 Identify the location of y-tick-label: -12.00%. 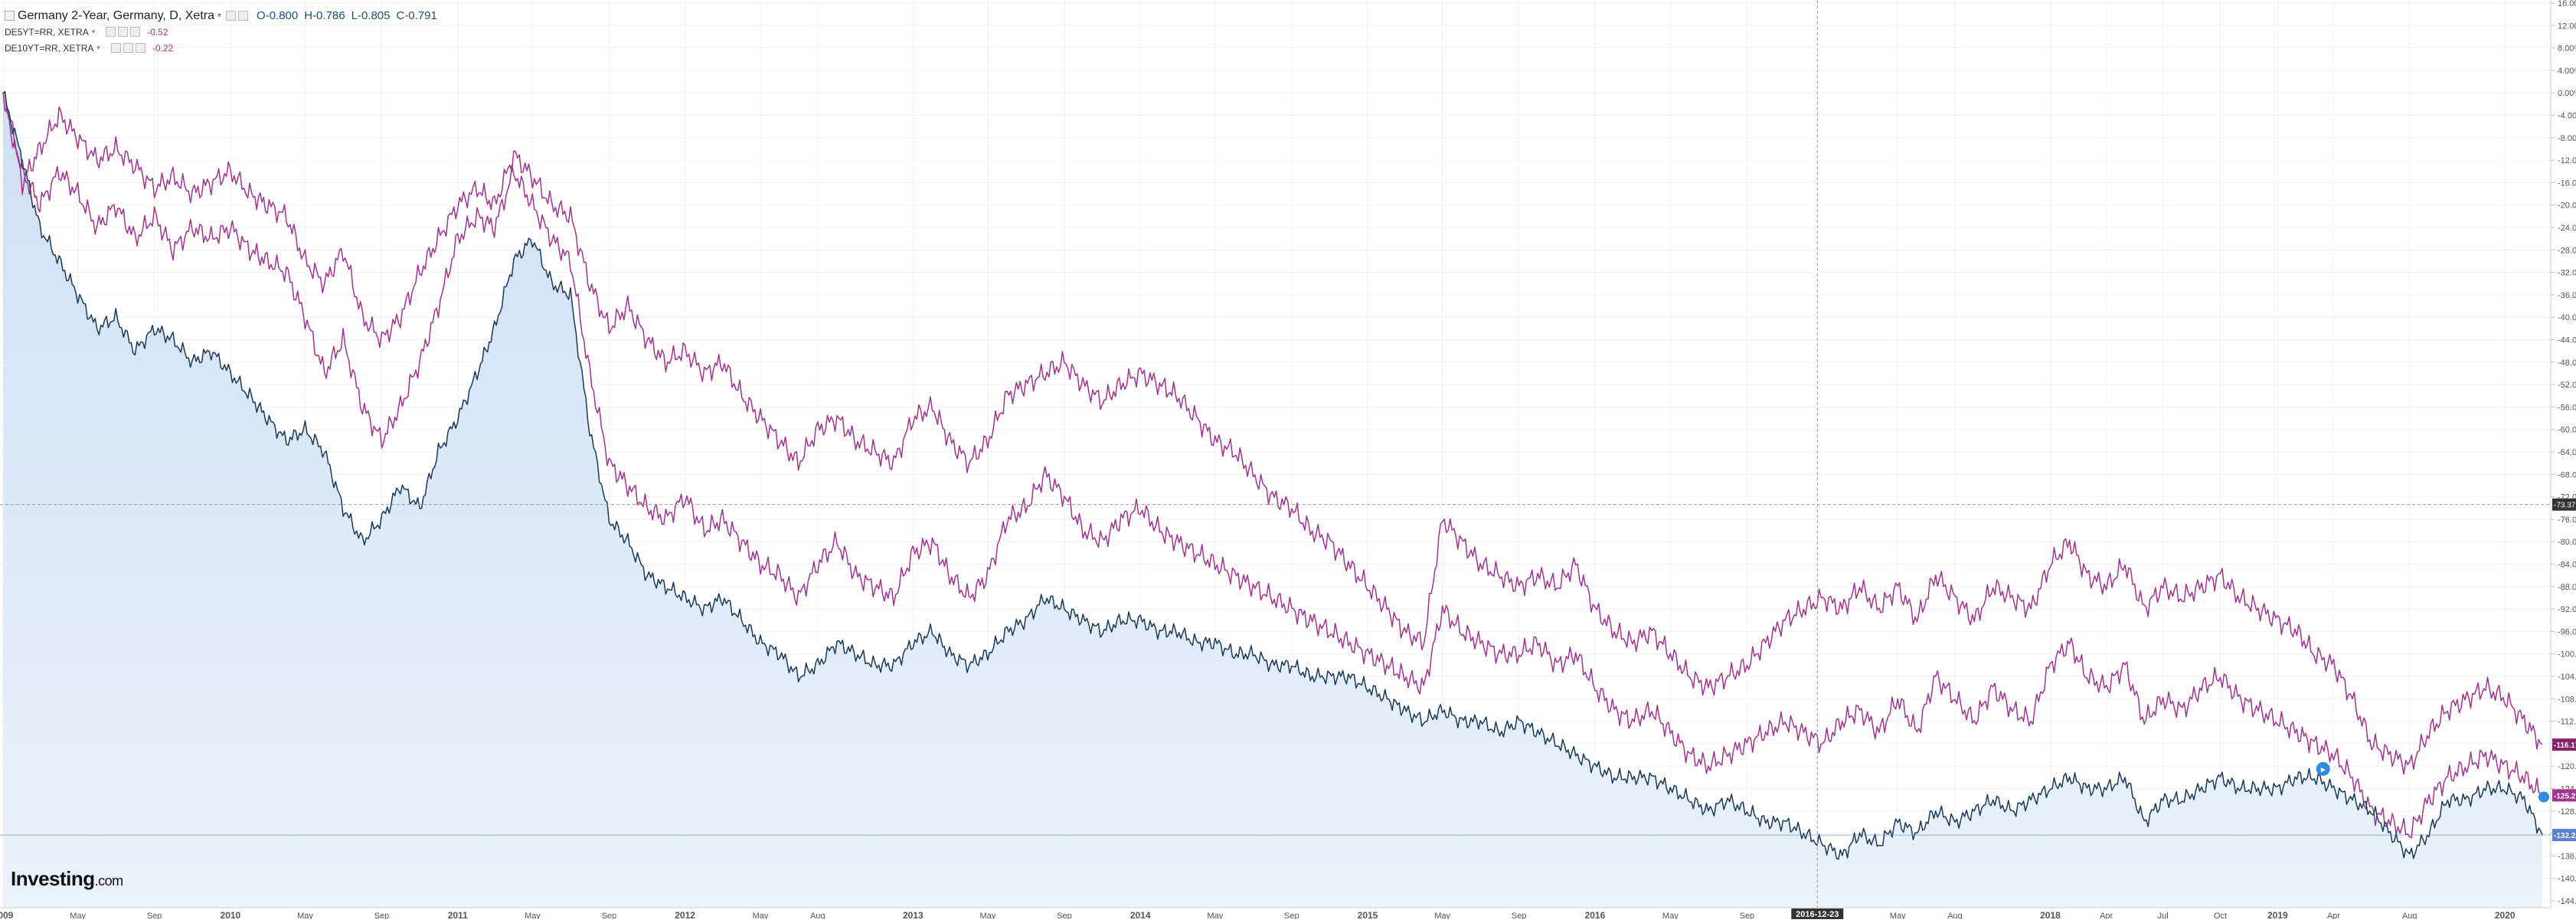
(2567, 160).